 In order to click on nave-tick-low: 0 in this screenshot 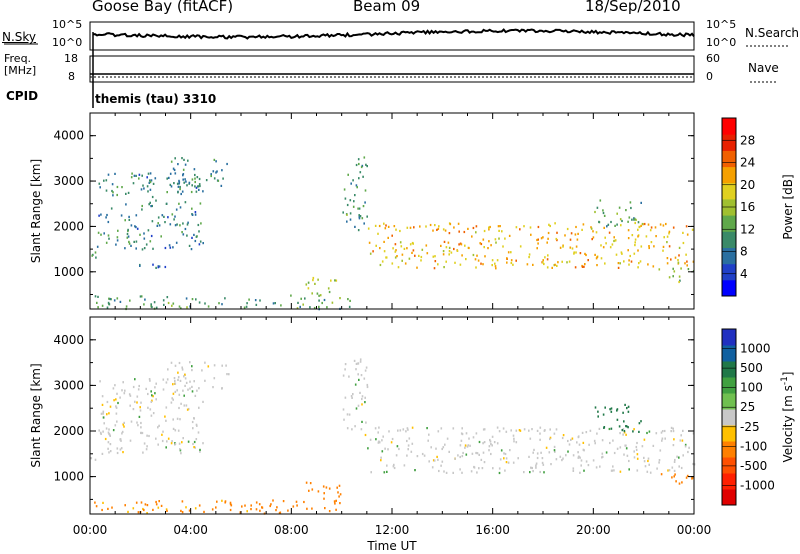, I will do `click(709, 76)`.